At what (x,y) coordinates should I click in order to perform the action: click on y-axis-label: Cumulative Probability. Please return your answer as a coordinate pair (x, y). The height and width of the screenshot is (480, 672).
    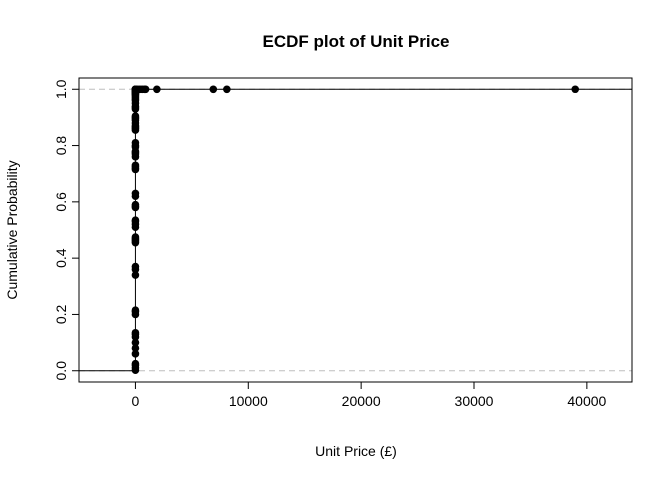
    Looking at the image, I should click on (12, 229).